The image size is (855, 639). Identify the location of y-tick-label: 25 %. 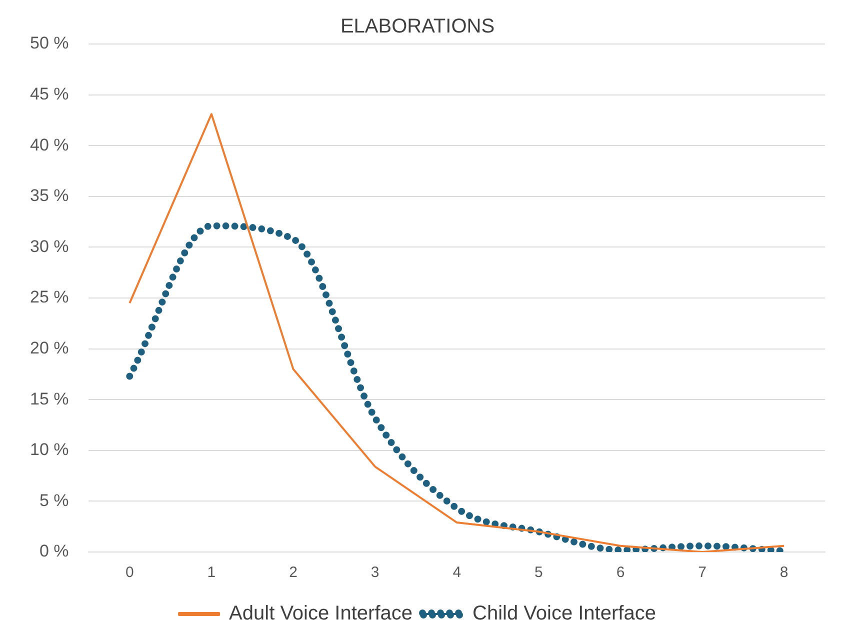
(49, 297).